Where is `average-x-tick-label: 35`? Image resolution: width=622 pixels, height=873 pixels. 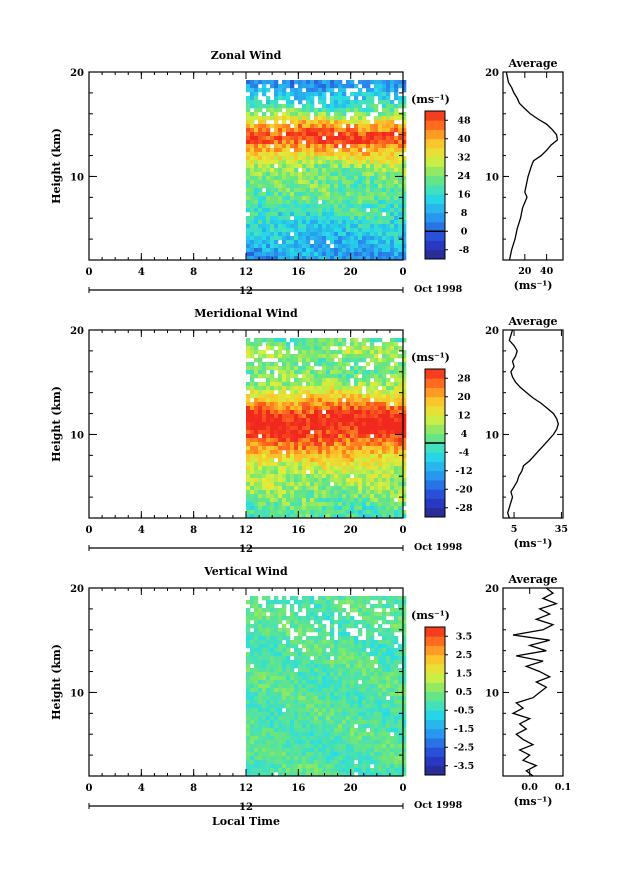
average-x-tick-label: 35 is located at coordinates (561, 529).